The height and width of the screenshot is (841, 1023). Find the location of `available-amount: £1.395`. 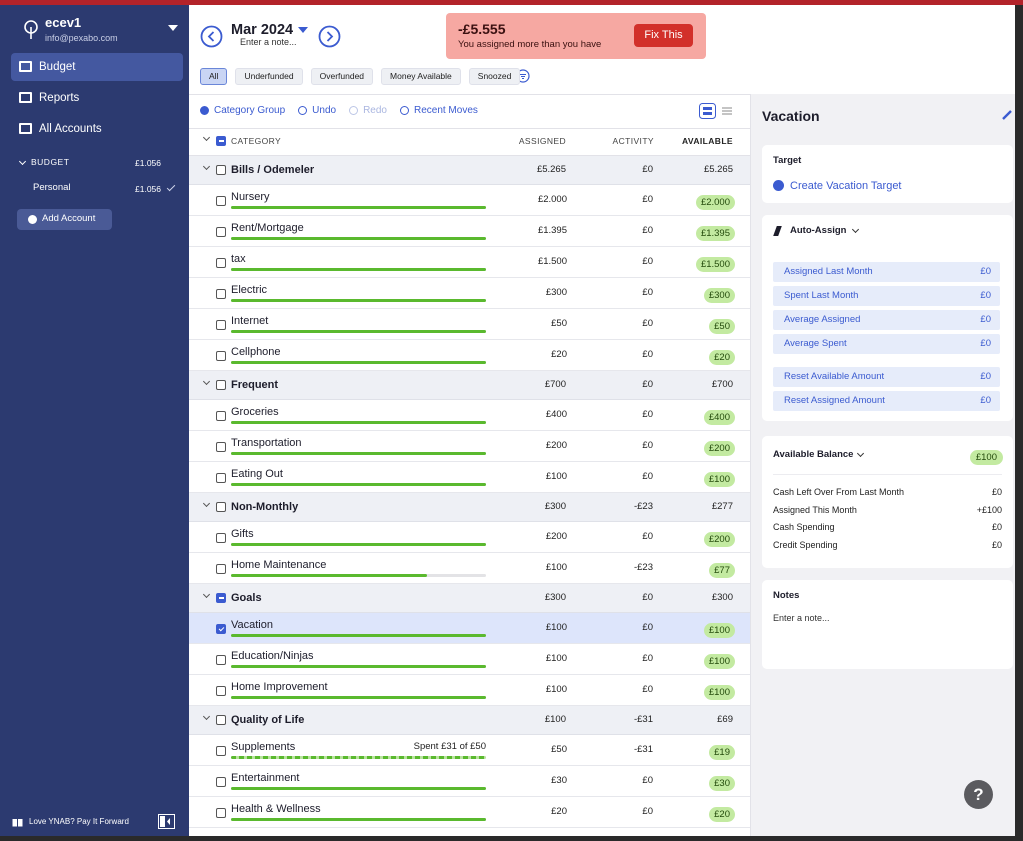

available-amount: £1.395 is located at coordinates (715, 233).